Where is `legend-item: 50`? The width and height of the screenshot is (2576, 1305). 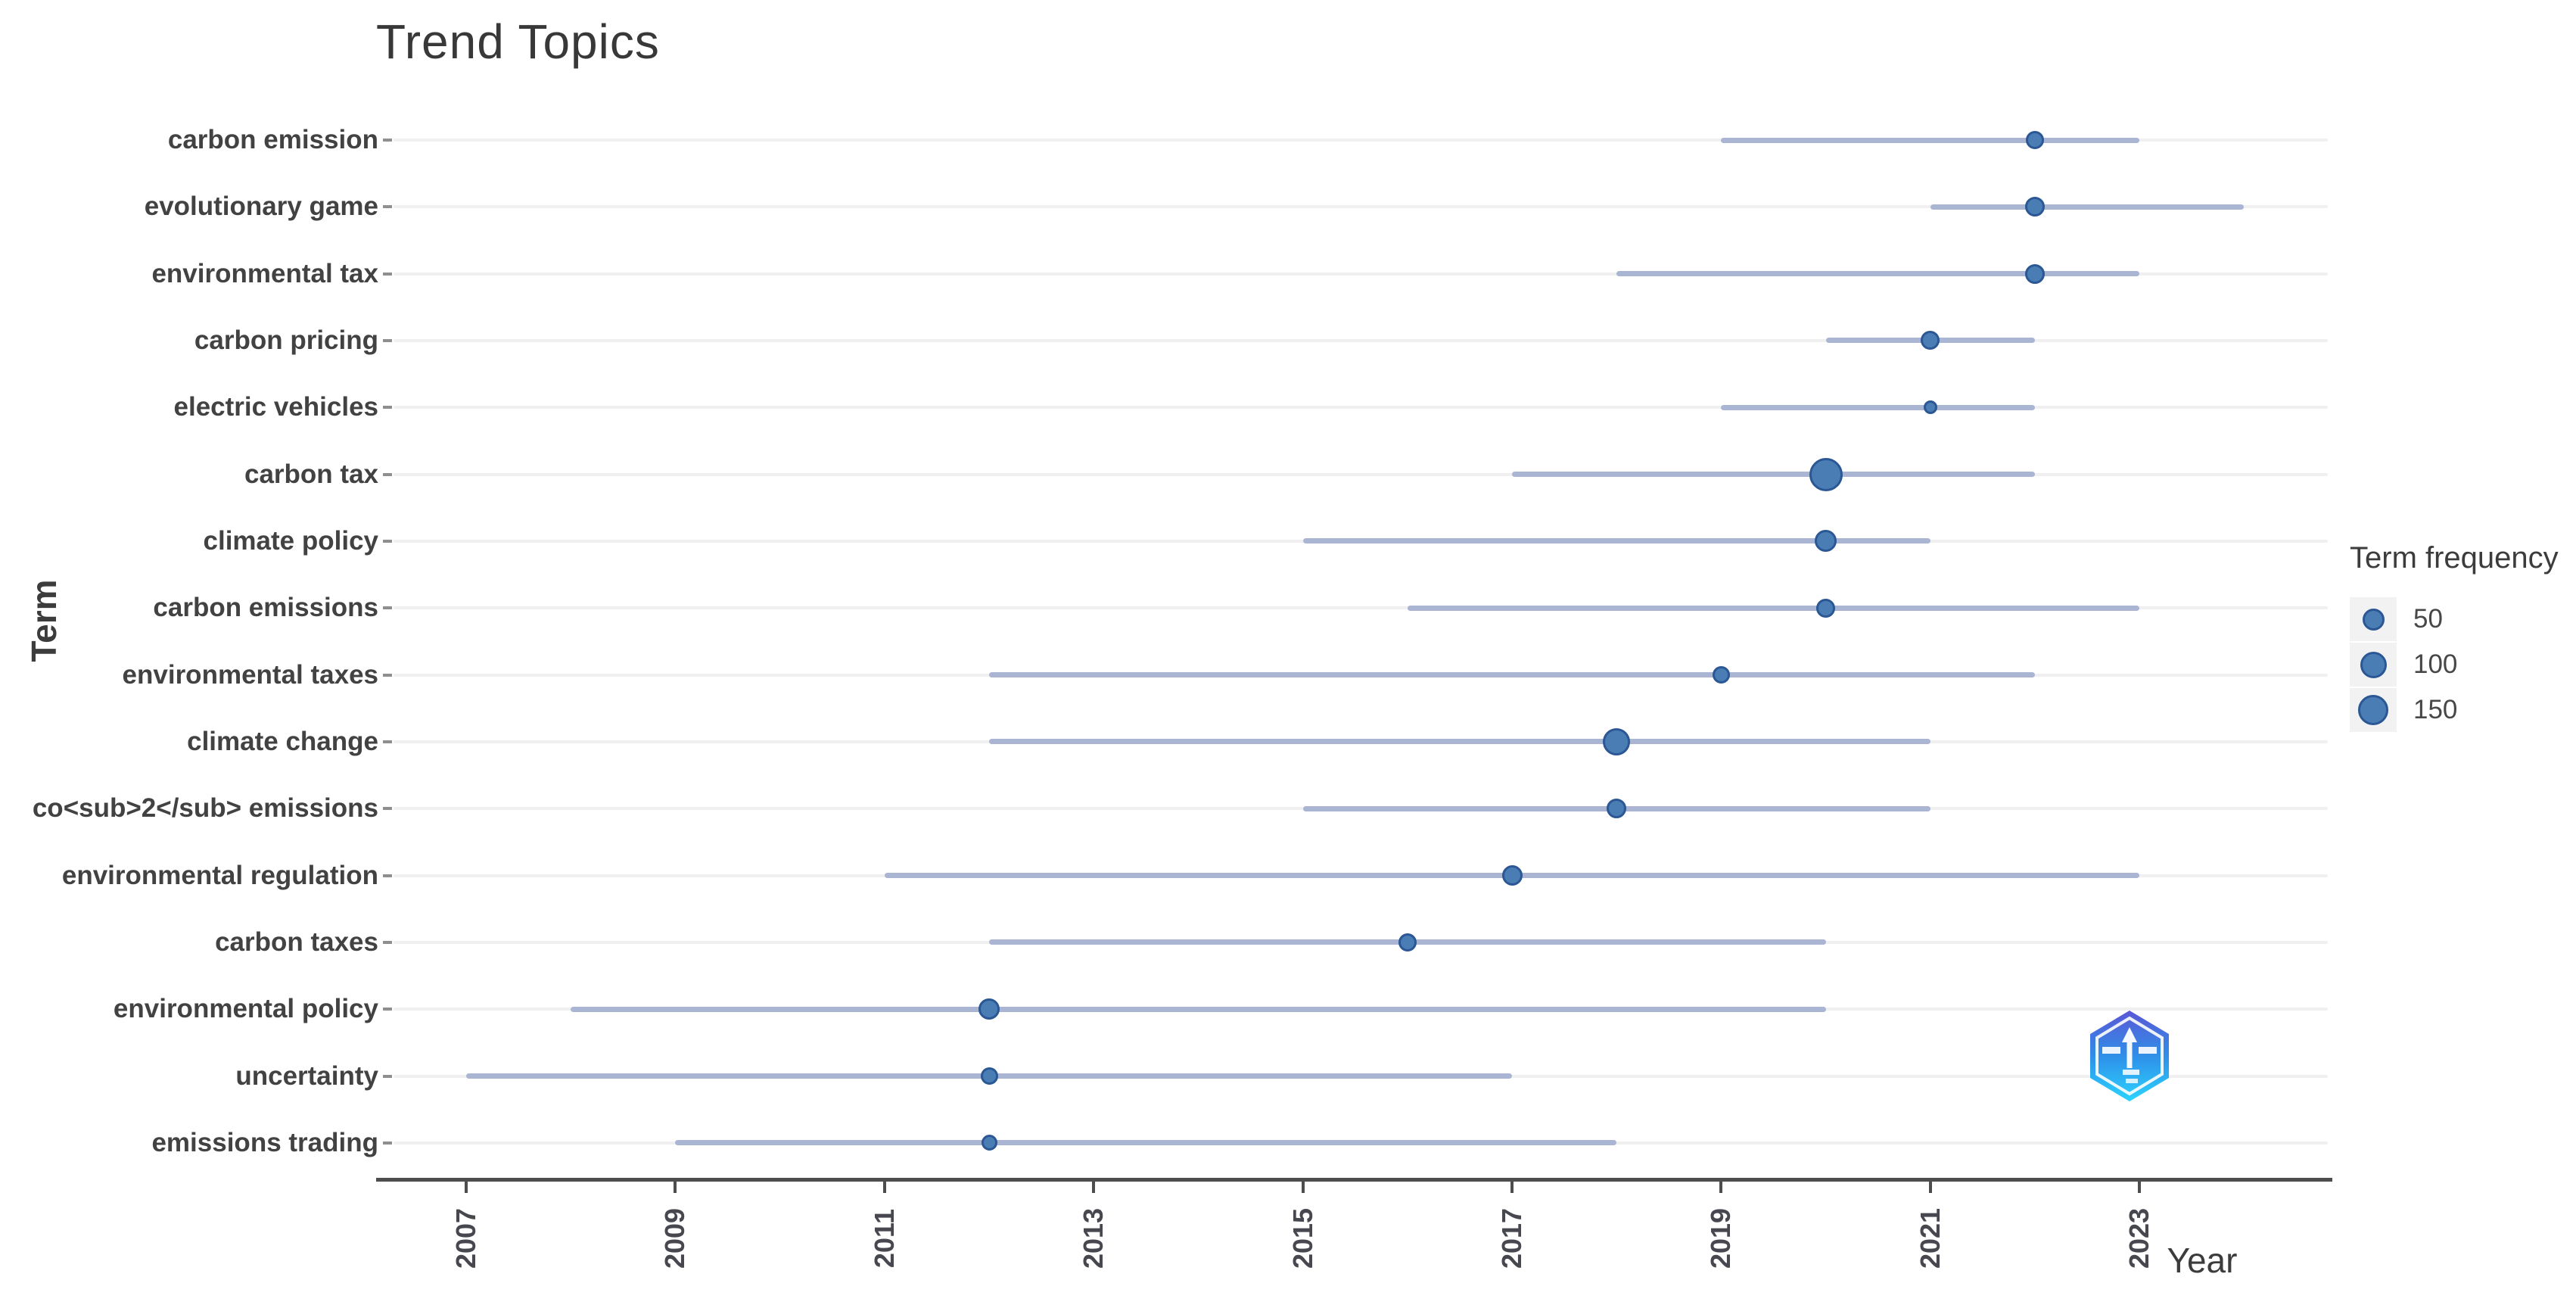
legend-item: 50 is located at coordinates (2461, 619).